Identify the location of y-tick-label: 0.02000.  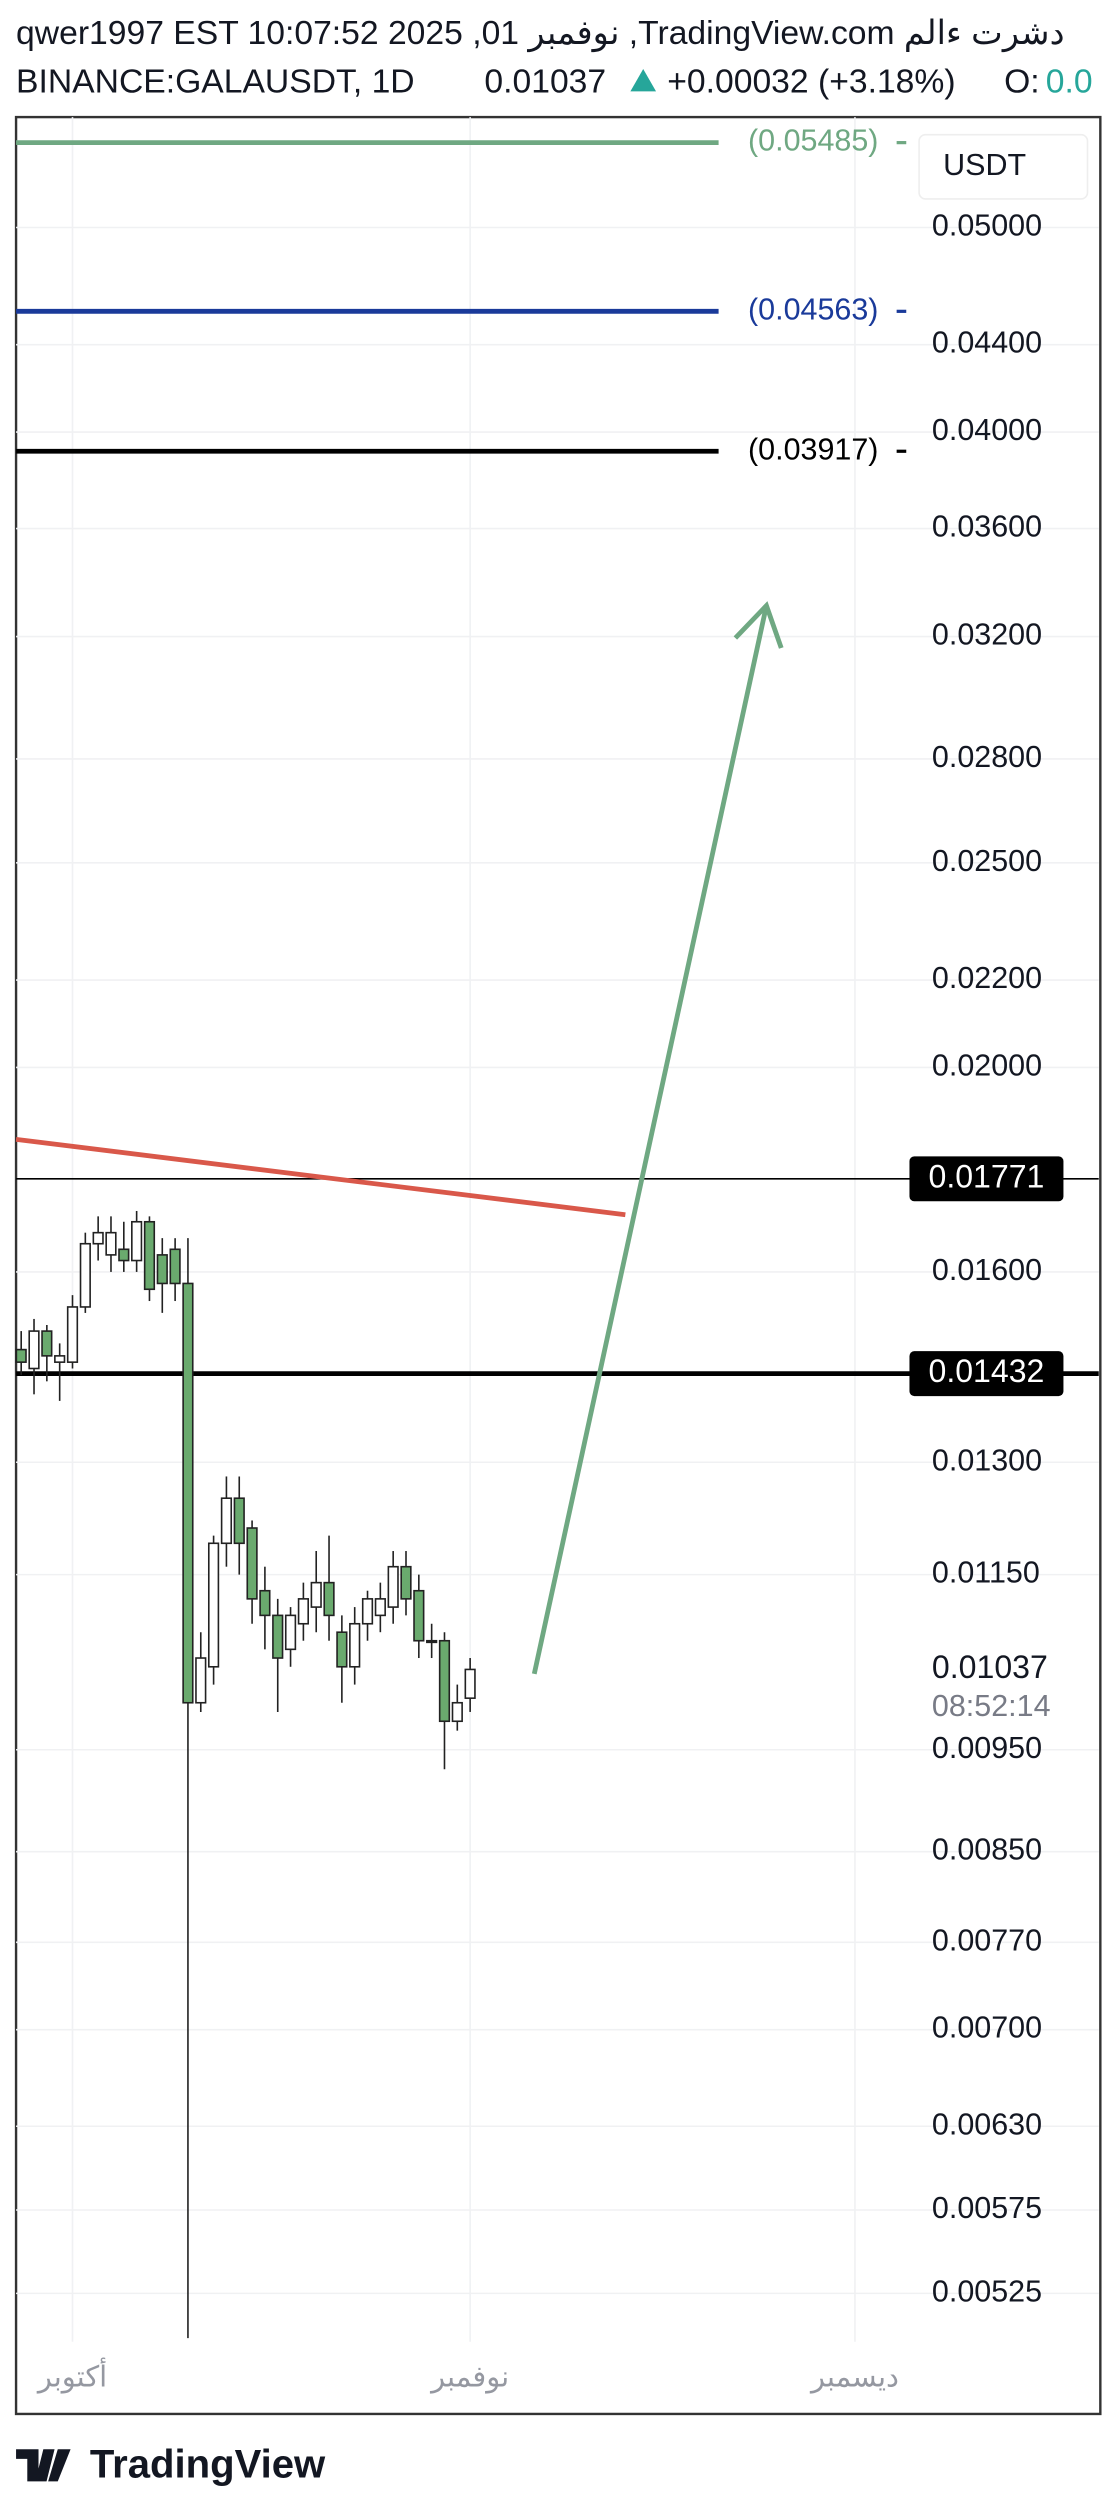
(987, 1065).